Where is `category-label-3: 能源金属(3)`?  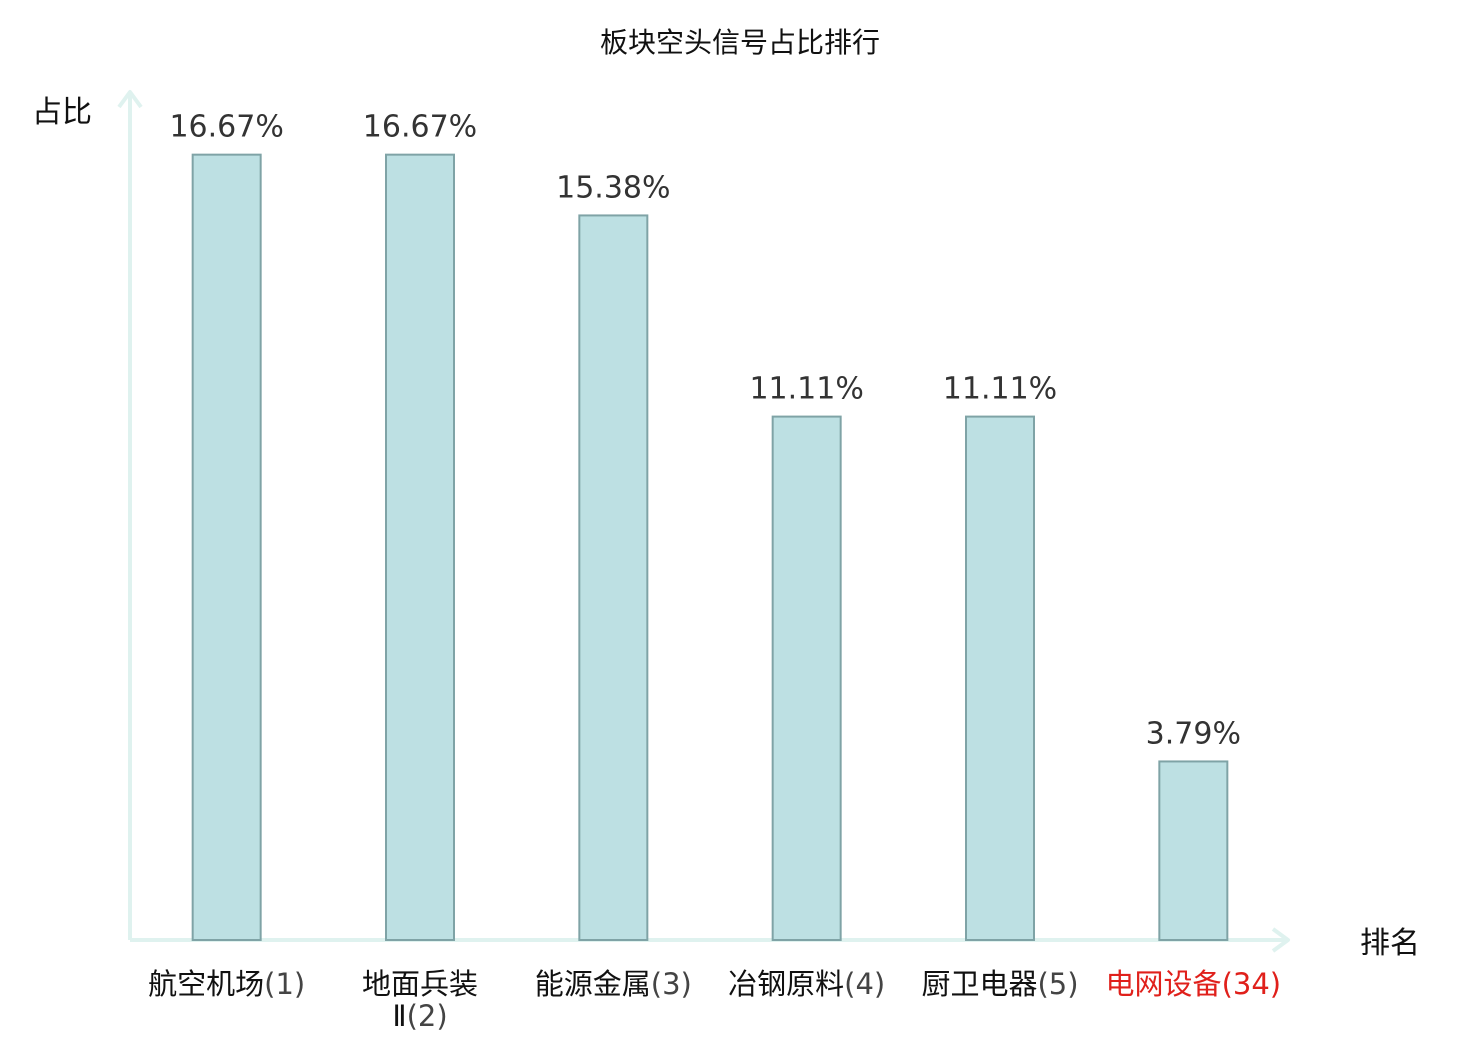 category-label-3: 能源金属(3) is located at coordinates (613, 984).